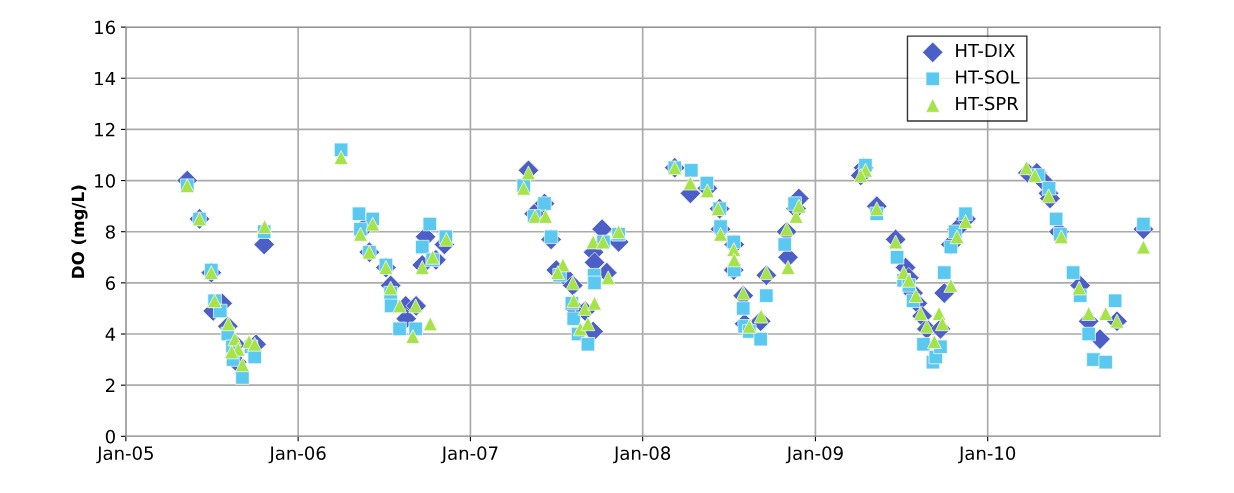  What do you see at coordinates (105, 129) in the screenshot?
I see `y-tick-label: 12` at bounding box center [105, 129].